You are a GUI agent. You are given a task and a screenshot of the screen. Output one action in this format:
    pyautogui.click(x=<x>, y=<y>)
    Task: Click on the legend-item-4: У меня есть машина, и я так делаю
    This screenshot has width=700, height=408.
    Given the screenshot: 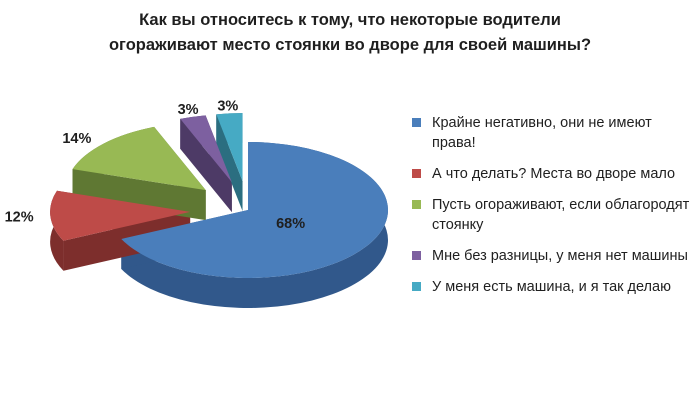 What is the action you would take?
    pyautogui.click(x=554, y=287)
    